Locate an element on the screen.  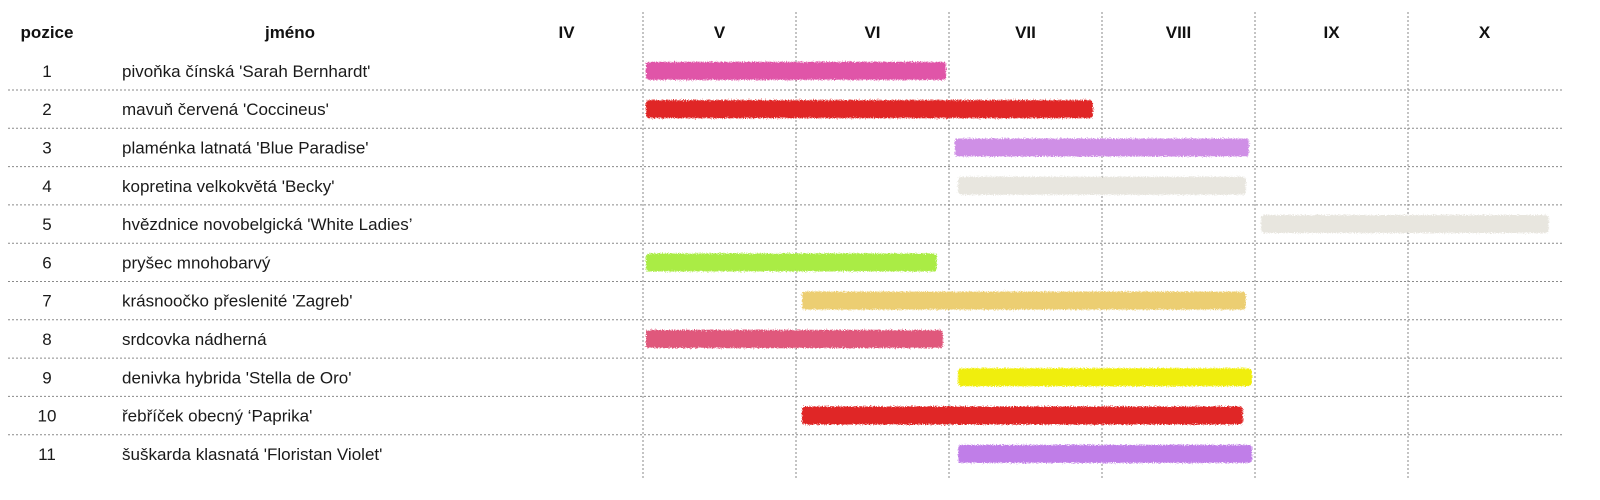
month-header: IX is located at coordinates (1331, 32).